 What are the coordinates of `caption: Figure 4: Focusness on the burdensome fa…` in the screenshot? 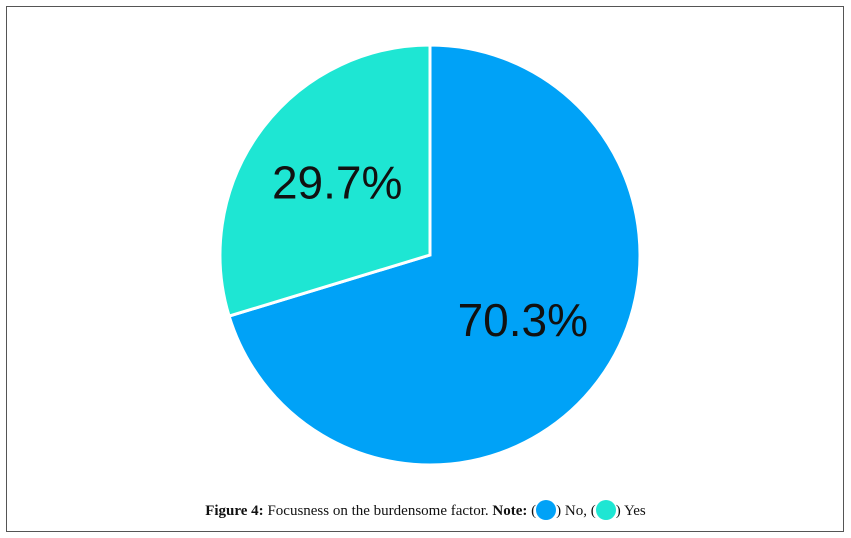 It's located at (425, 510).